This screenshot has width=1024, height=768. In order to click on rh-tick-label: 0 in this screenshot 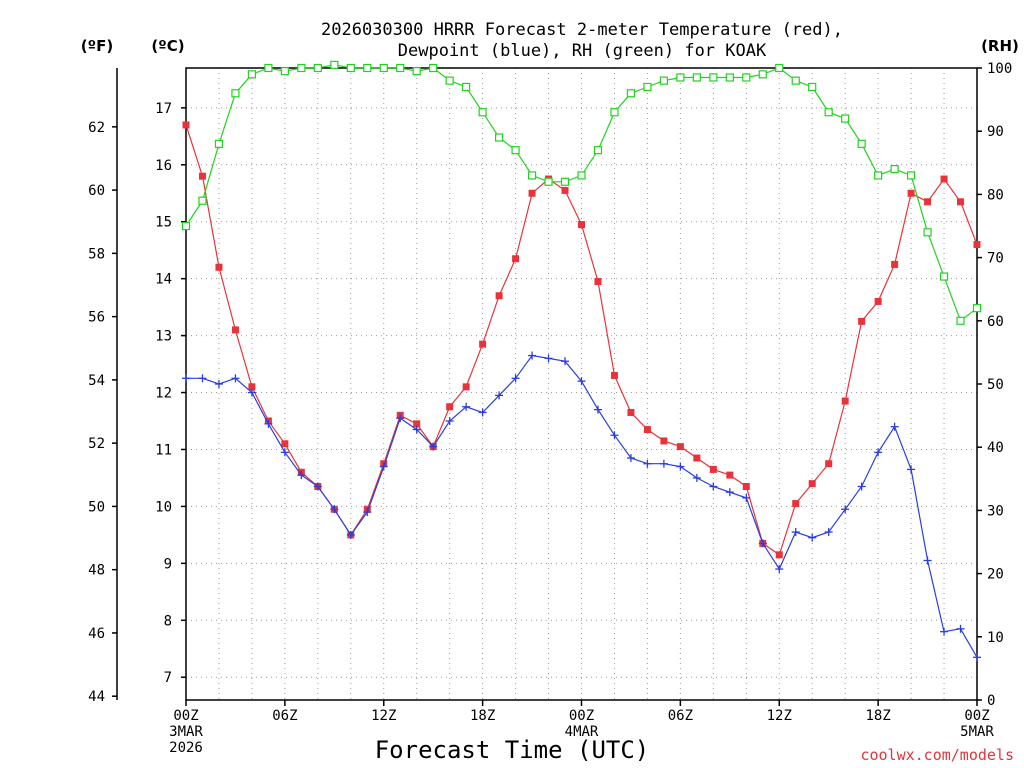, I will do `click(991, 701)`.